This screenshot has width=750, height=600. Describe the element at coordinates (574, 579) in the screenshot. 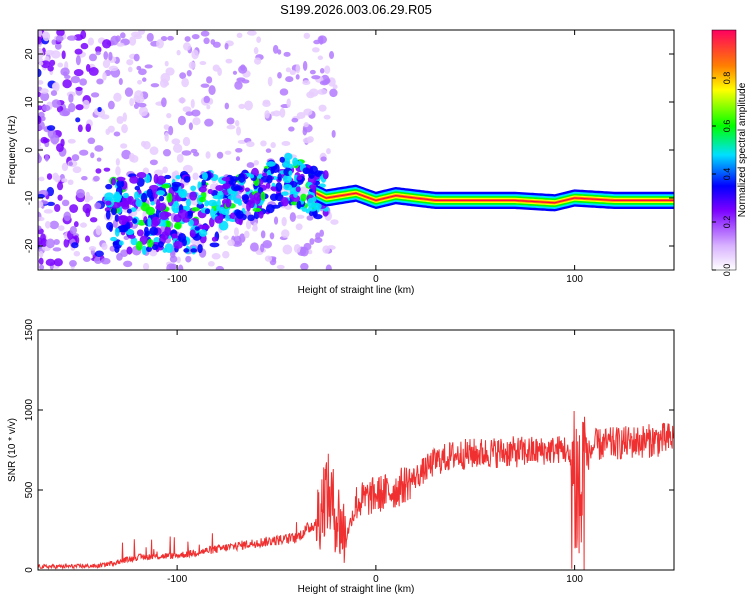

I see `x-tick-label: 100` at that location.